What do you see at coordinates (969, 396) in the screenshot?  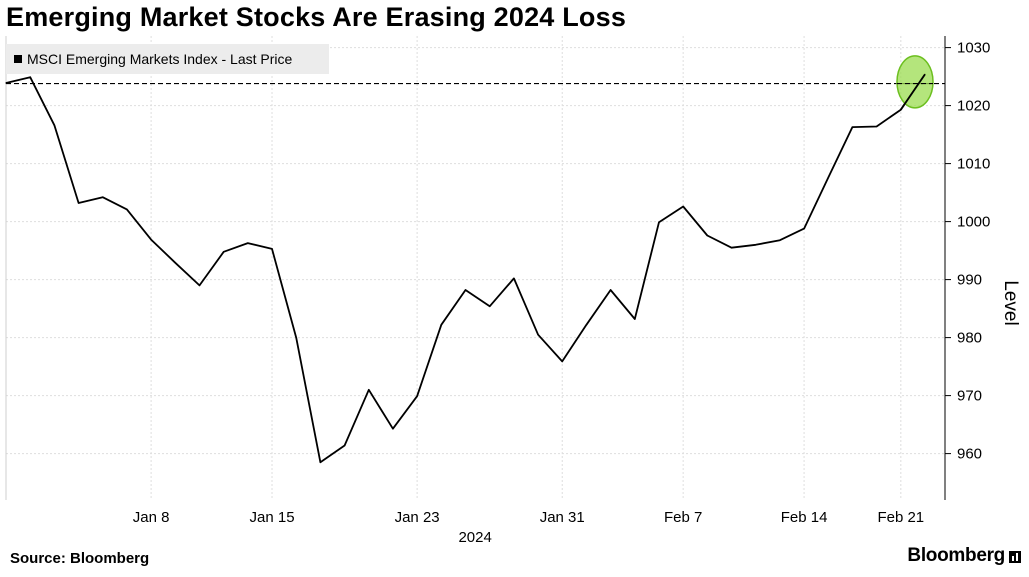 I see `y-tick-label: 970` at bounding box center [969, 396].